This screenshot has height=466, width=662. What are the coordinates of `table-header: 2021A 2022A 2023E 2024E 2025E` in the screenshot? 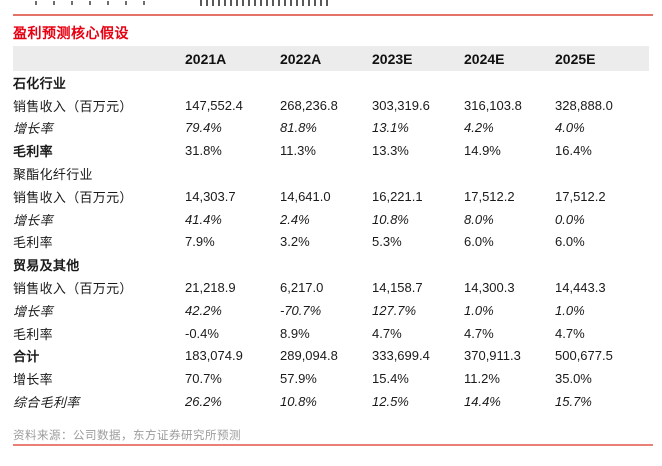 It's located at (331, 58).